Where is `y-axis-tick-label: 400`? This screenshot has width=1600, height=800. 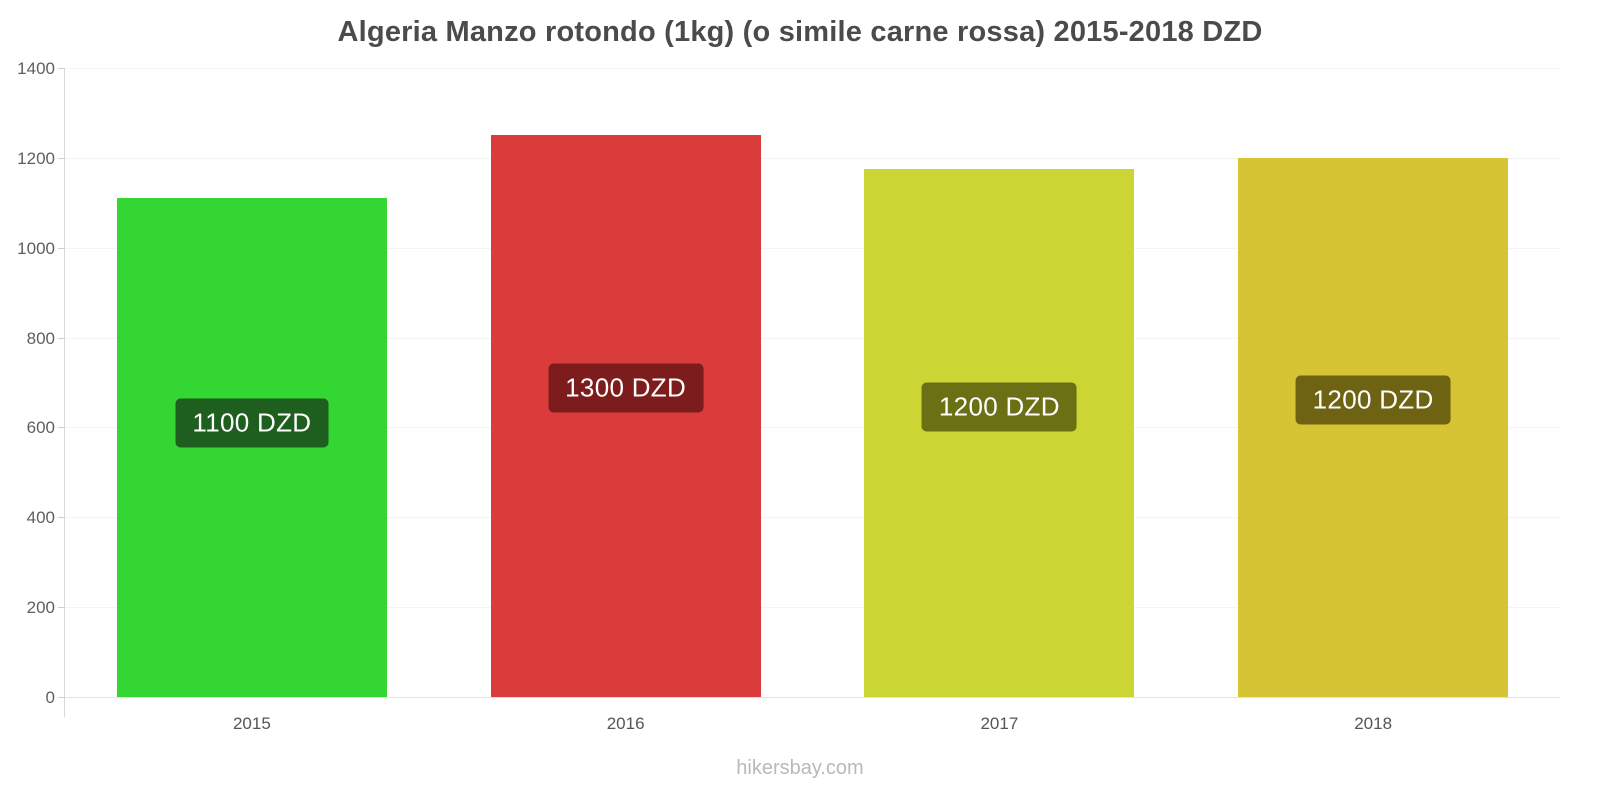
y-axis-tick-label: 400 is located at coordinates (40, 518).